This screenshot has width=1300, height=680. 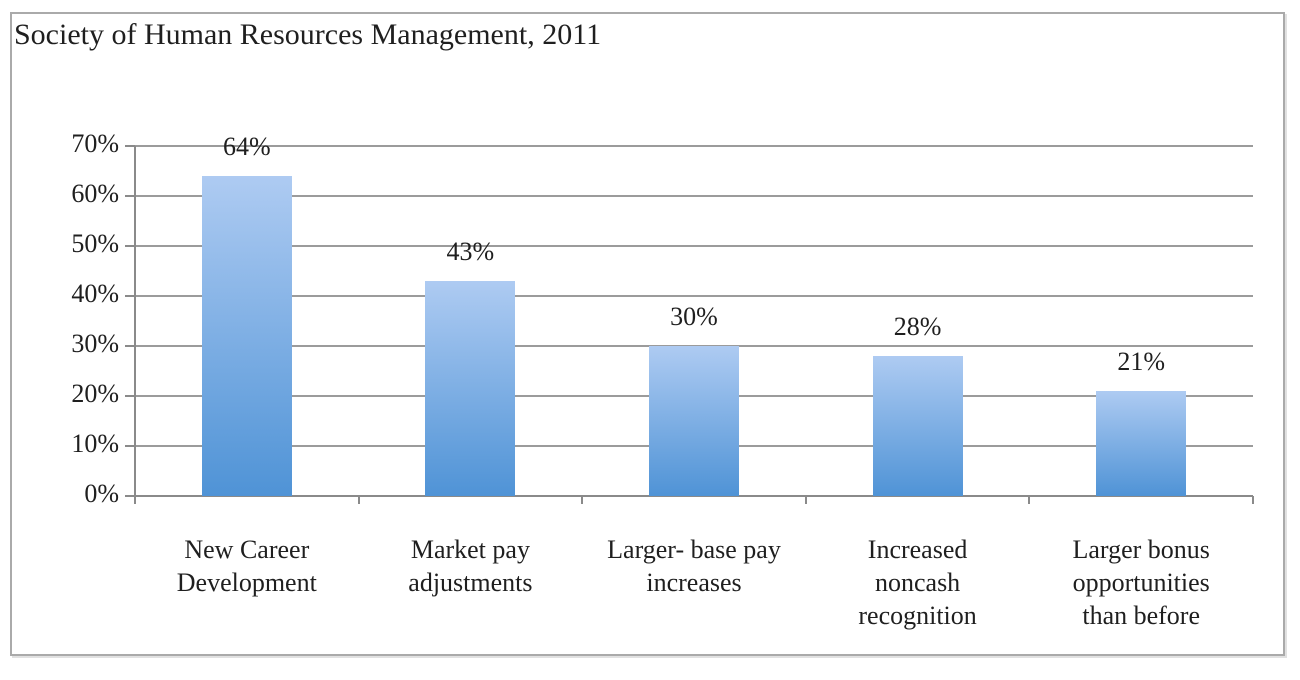 I want to click on y-axis-tick-label: 10%, so click(x=95, y=443).